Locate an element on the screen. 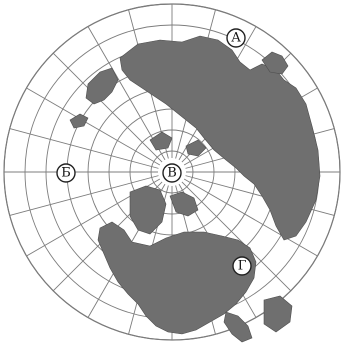 The height and width of the screenshot is (347, 341). marker-a-label: А is located at coordinates (236, 38).